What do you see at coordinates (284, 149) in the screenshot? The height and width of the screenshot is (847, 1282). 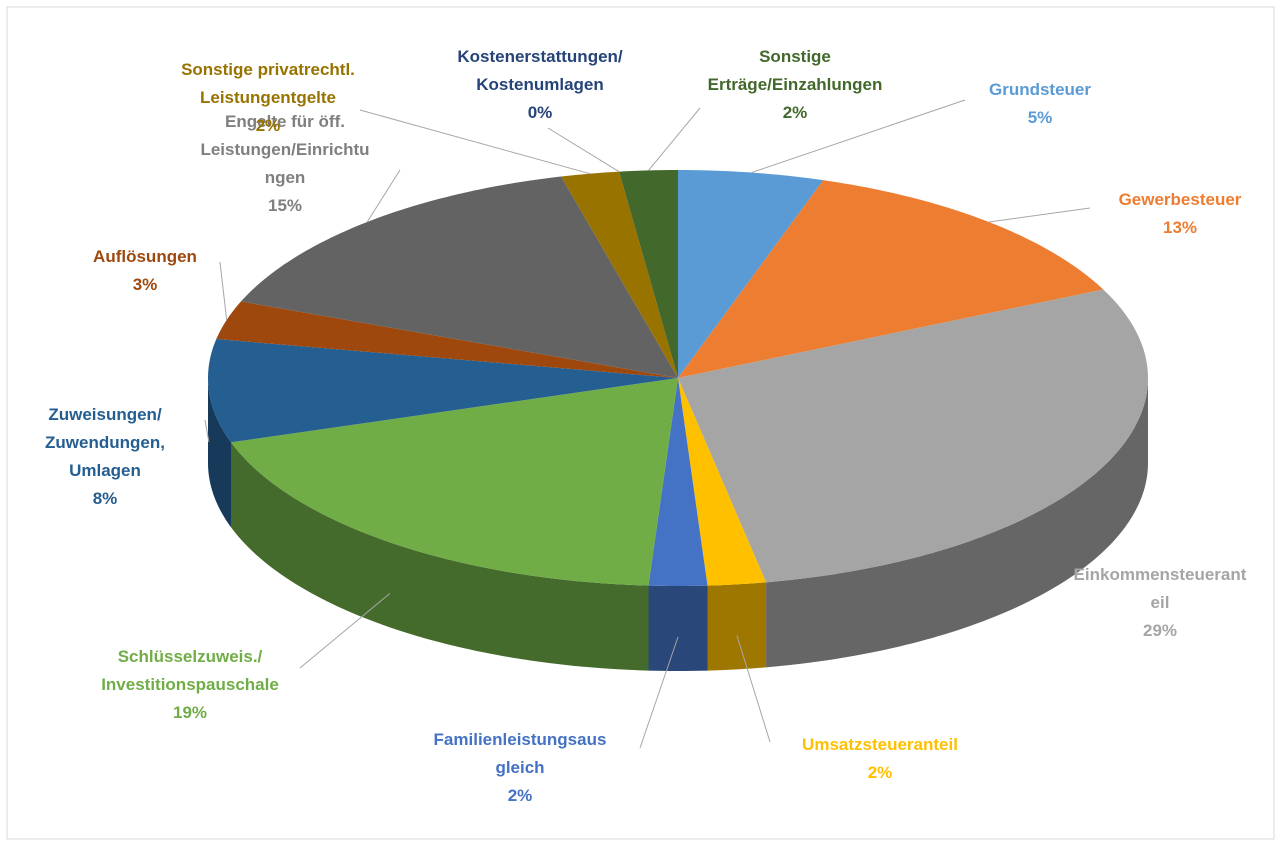 I see `category-label: Engelte für öff. Leistungen/Einrichtu ngen` at bounding box center [284, 149].